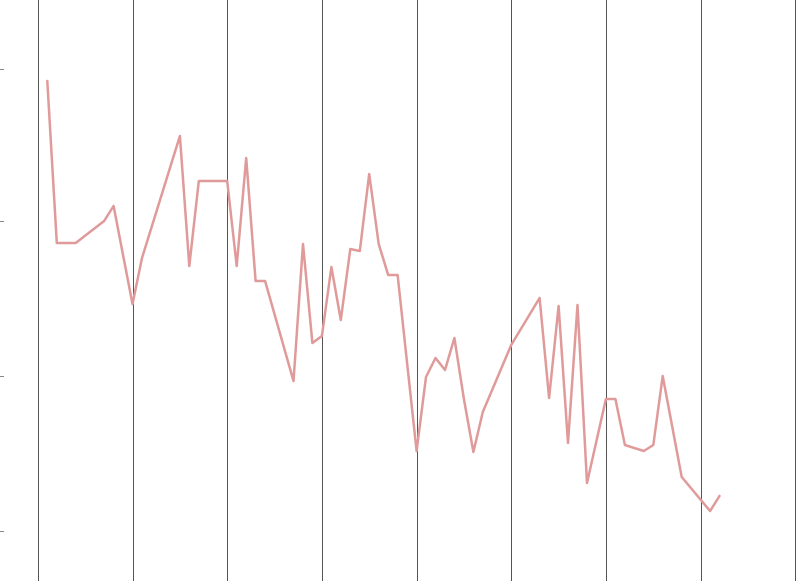 The image size is (800, 581). What do you see at coordinates (2, 300) in the screenshot?
I see `y-axis-ticks` at bounding box center [2, 300].